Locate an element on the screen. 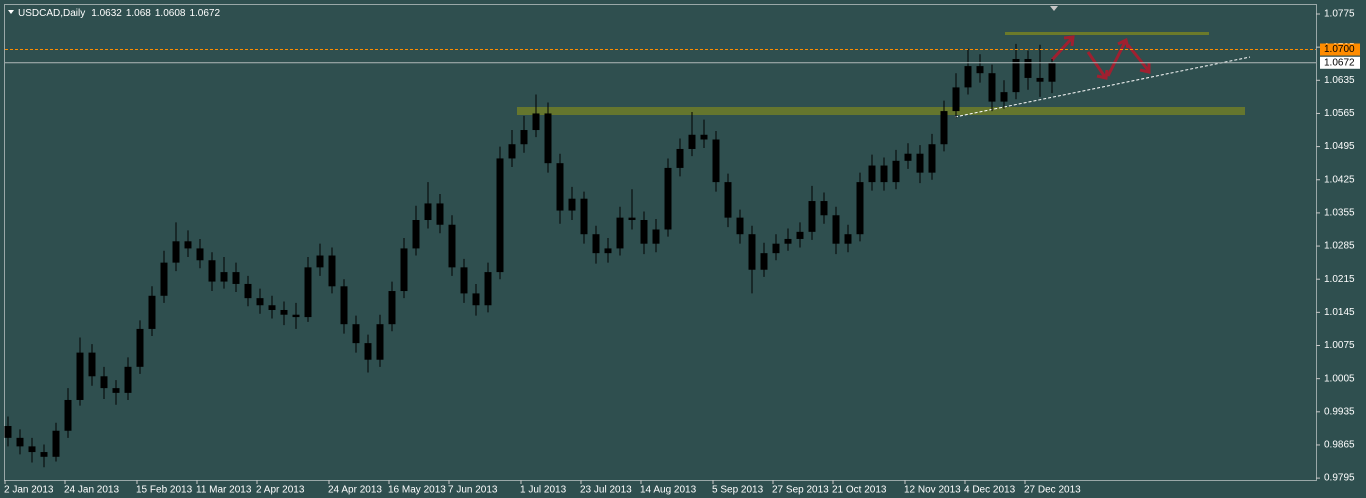  low-value: 1.0608 is located at coordinates (170, 13).